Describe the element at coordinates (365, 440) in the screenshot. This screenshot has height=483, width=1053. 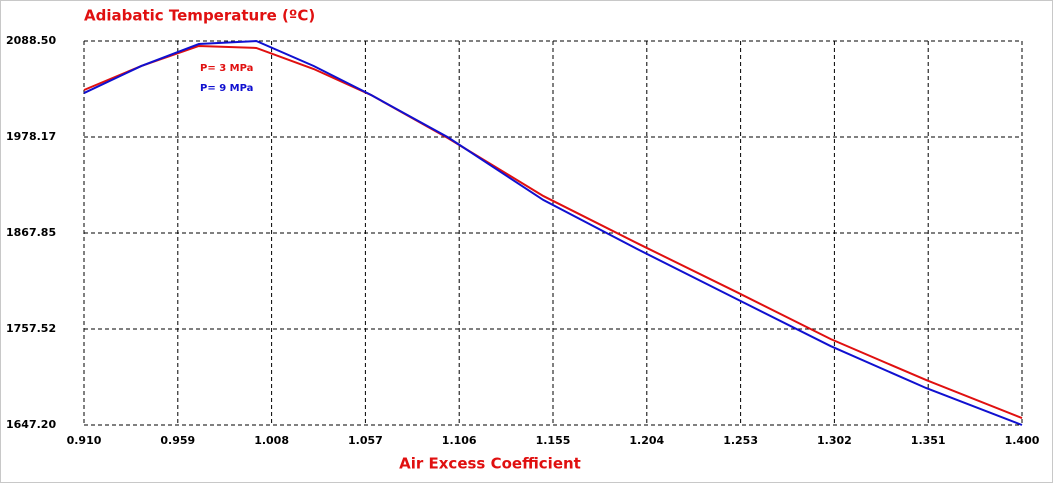
I see `x-tick-label: 1.057` at that location.